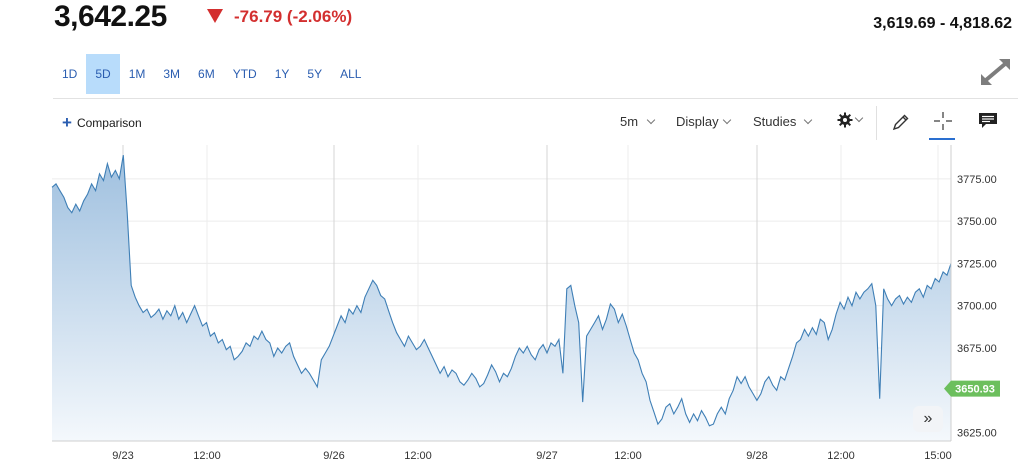 Image resolution: width=1030 pixels, height=474 pixels. Describe the element at coordinates (629, 121) in the screenshot. I see `interval-label: 5m` at that location.